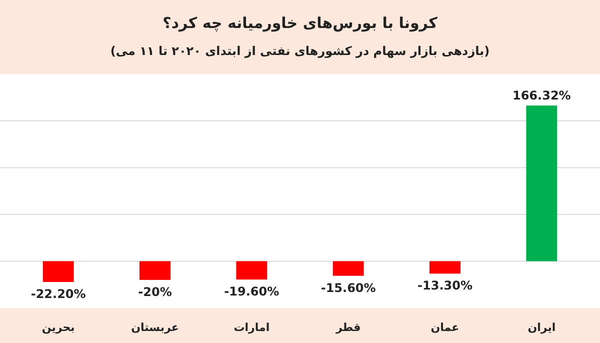 This screenshot has height=343, width=600. What do you see at coordinates (541, 95) in the screenshot?
I see `data-label: 166.32%` at bounding box center [541, 95].